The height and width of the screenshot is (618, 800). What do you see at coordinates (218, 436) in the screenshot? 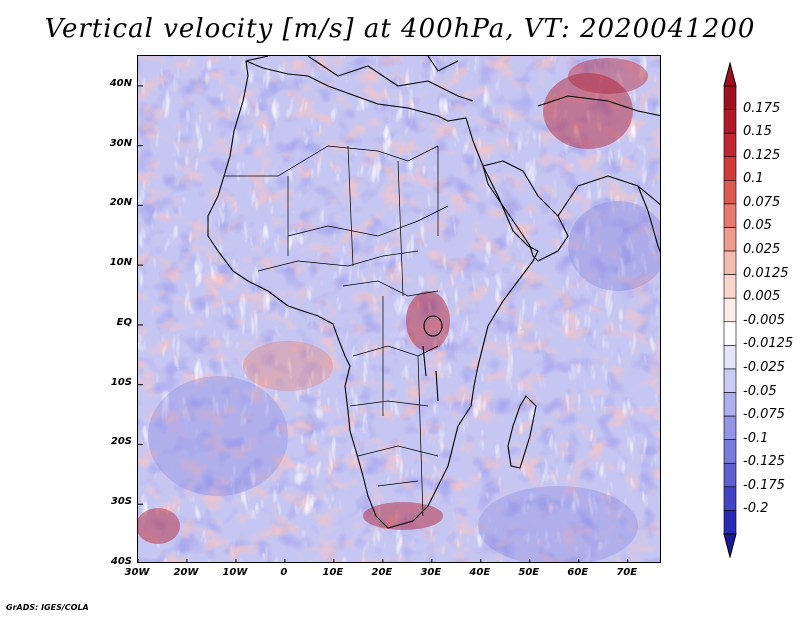
I see `blue-region-south-atlantic` at bounding box center [218, 436].